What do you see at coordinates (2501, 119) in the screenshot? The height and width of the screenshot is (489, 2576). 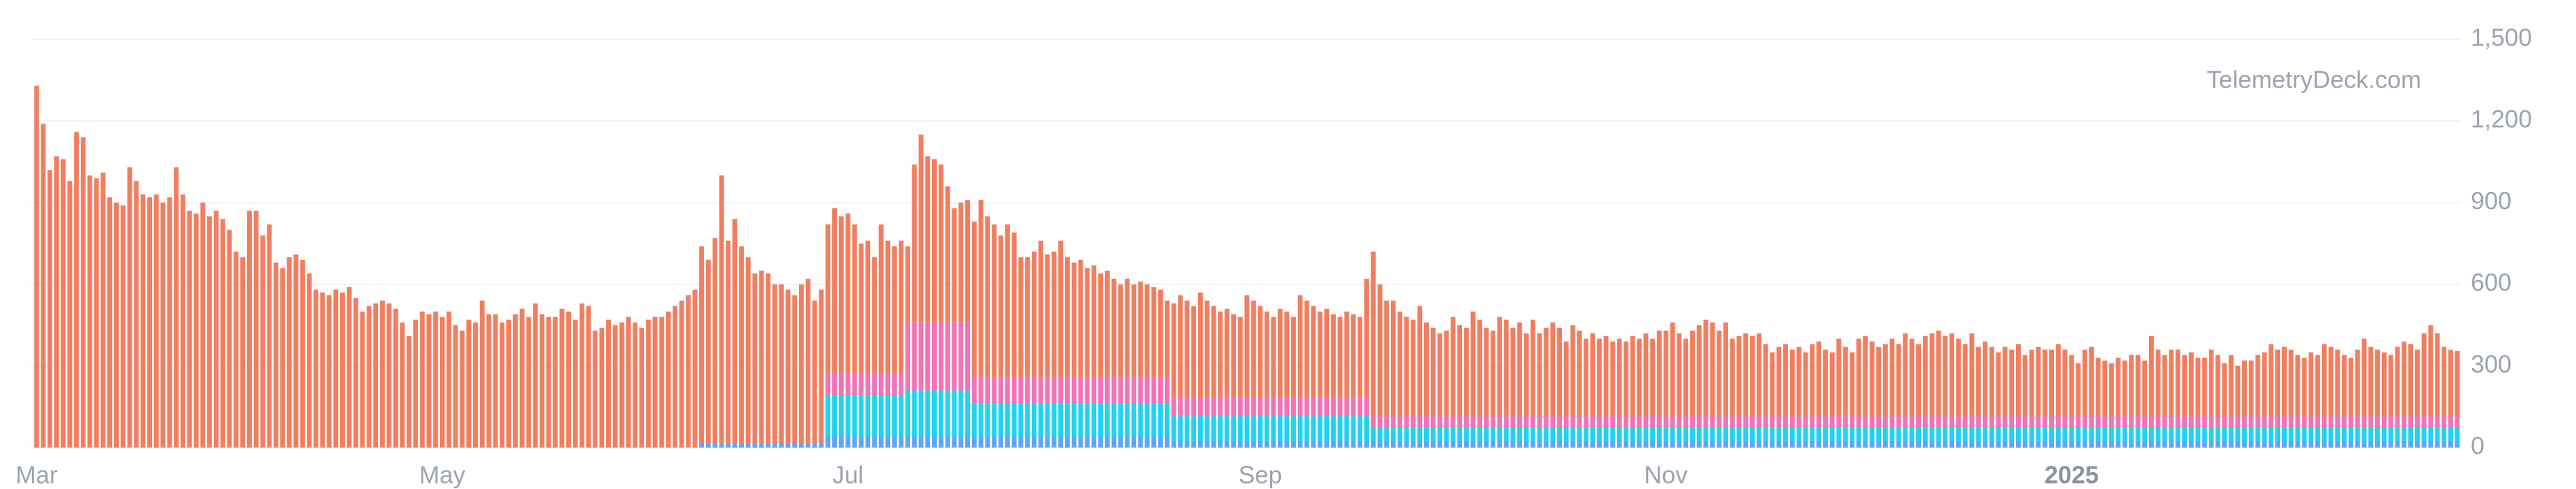 I see `y-tick-label: 1,200` at bounding box center [2501, 119].